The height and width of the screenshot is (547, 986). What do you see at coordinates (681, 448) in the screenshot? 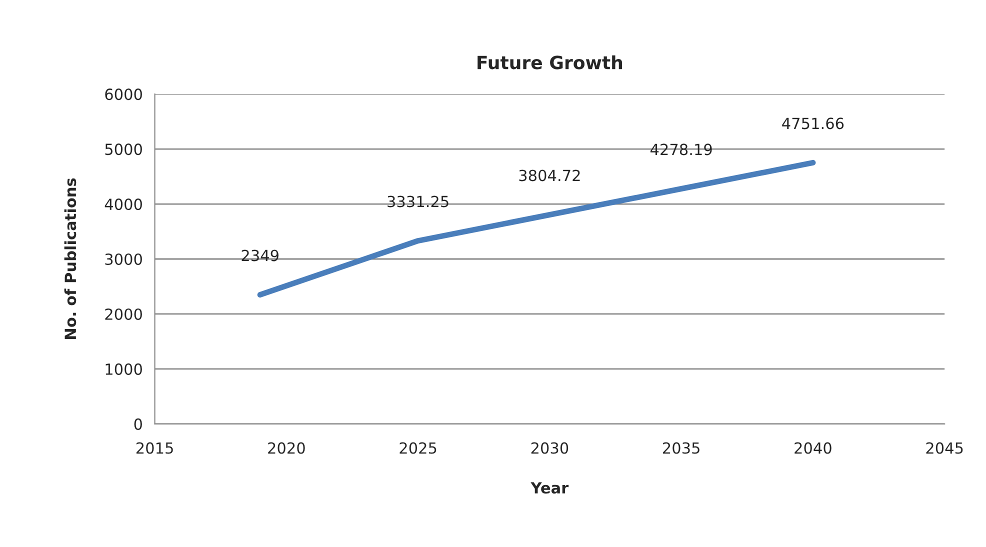
I see `x-tick-label: 2035` at bounding box center [681, 448].